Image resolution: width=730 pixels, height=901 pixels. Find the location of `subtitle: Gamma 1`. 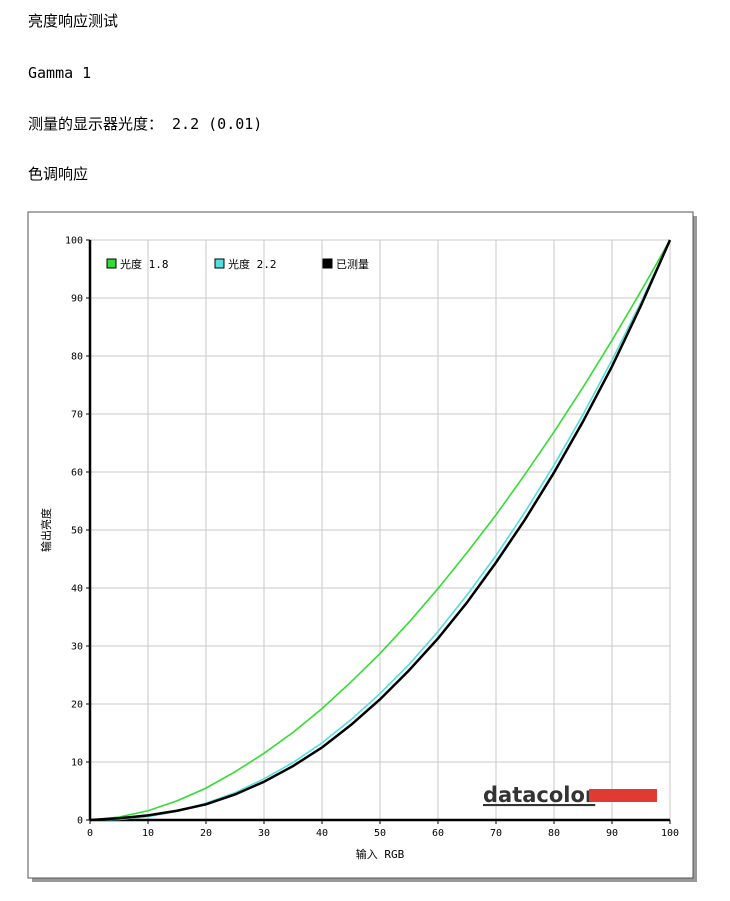

subtitle: Gamma 1 is located at coordinates (59, 73).